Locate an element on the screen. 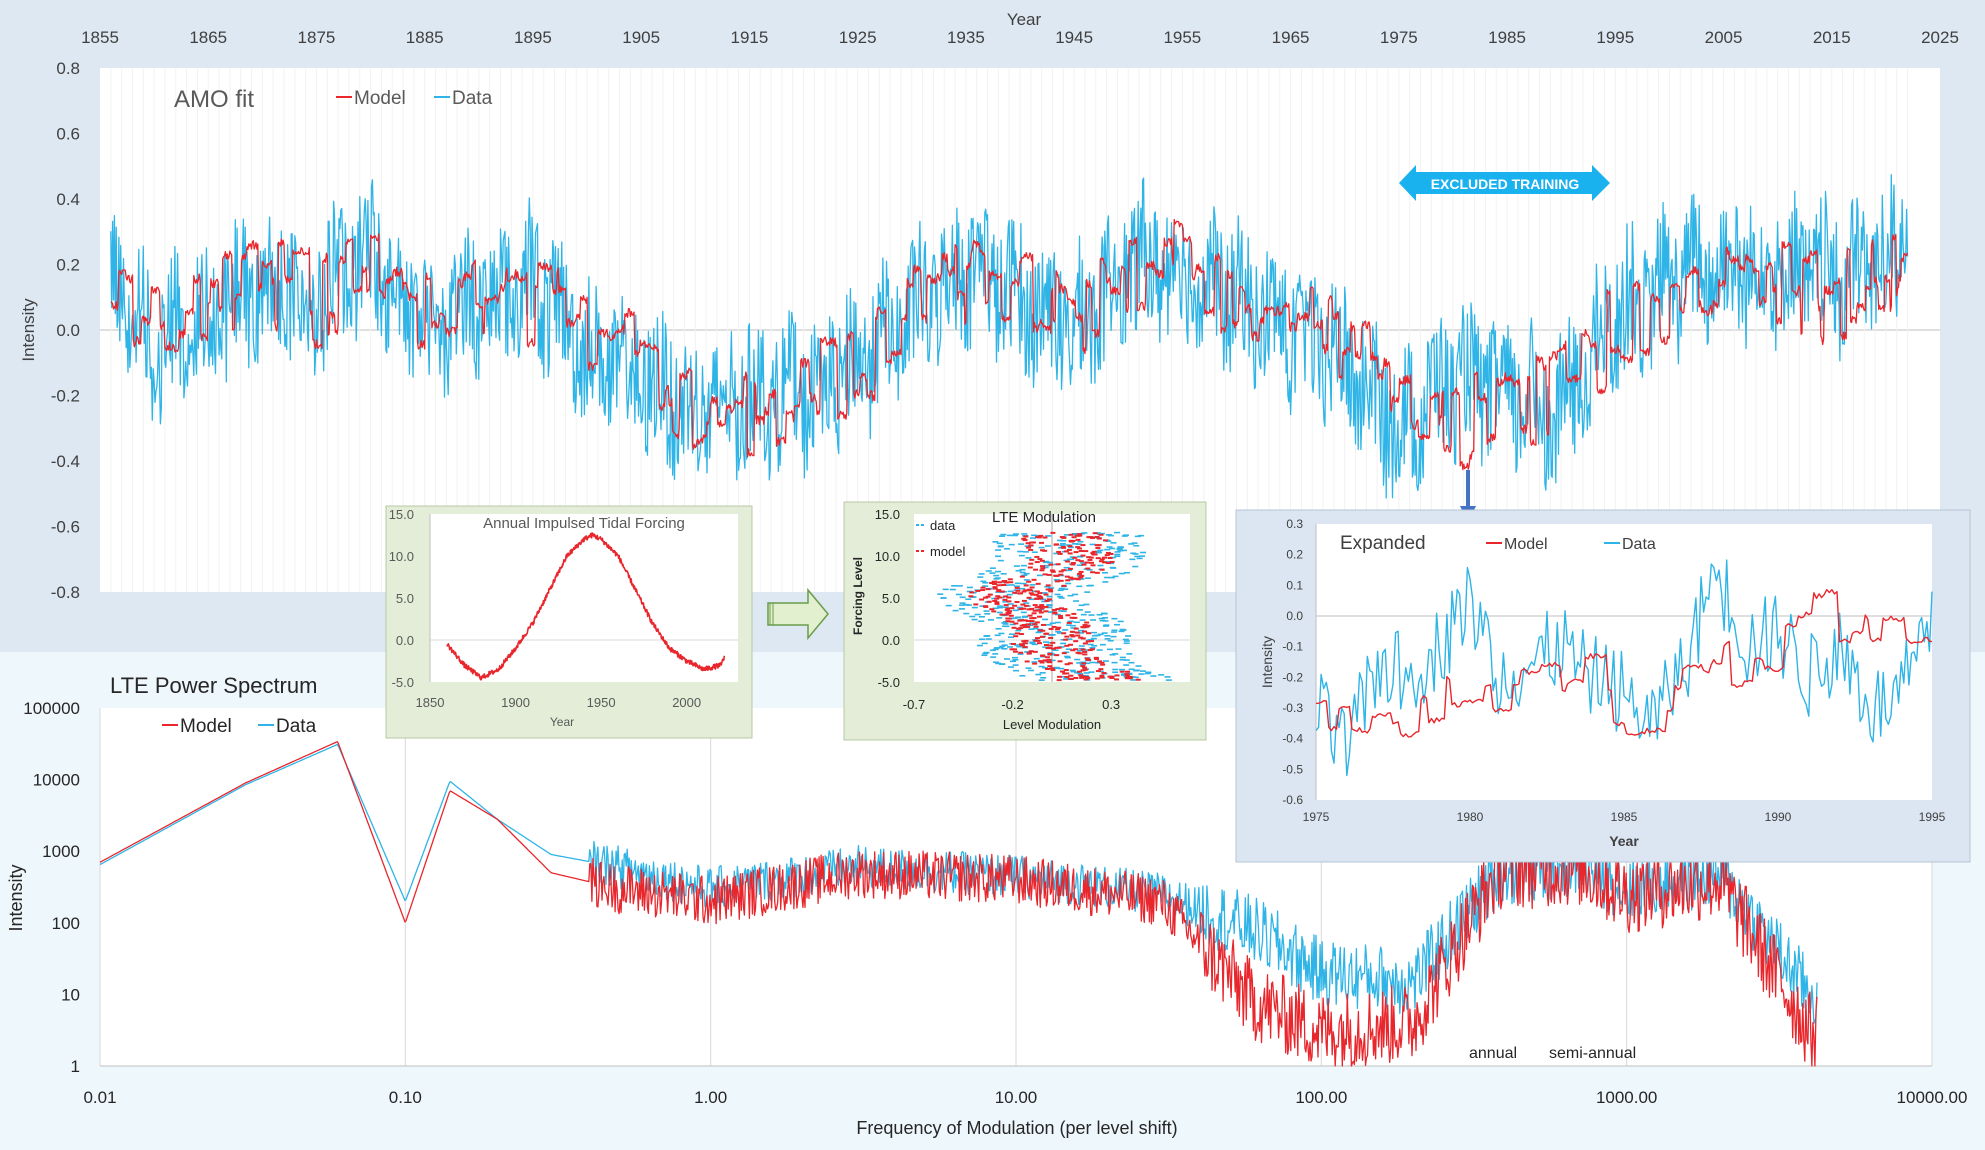 Image resolution: width=1985 pixels, height=1150 pixels. amo-x-axis-label: Year is located at coordinates (1024, 19).